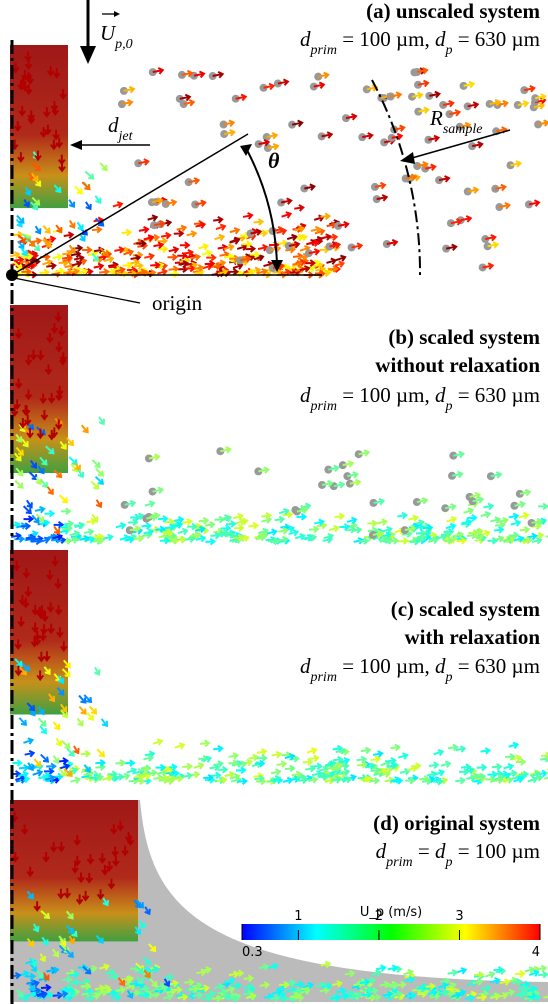 This screenshot has height=1004, width=548. What do you see at coordinates (116, 36) in the screenshot?
I see `velocity-label: Up,0` at bounding box center [116, 36].